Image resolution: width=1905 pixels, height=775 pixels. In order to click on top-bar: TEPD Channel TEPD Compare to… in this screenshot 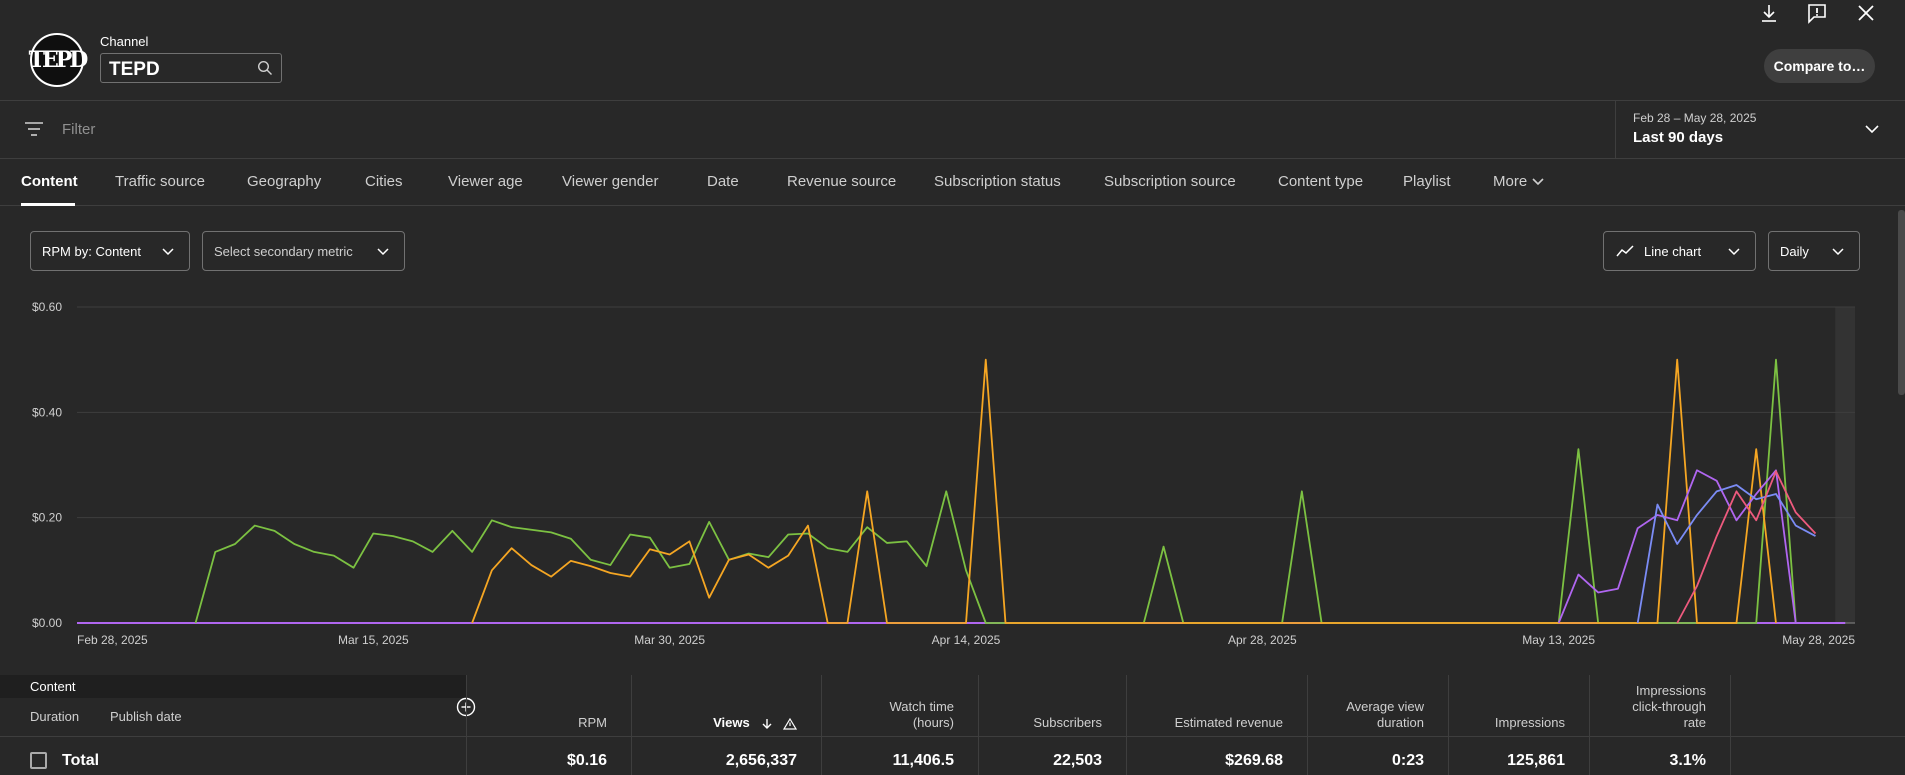, I will do `click(952, 50)`.